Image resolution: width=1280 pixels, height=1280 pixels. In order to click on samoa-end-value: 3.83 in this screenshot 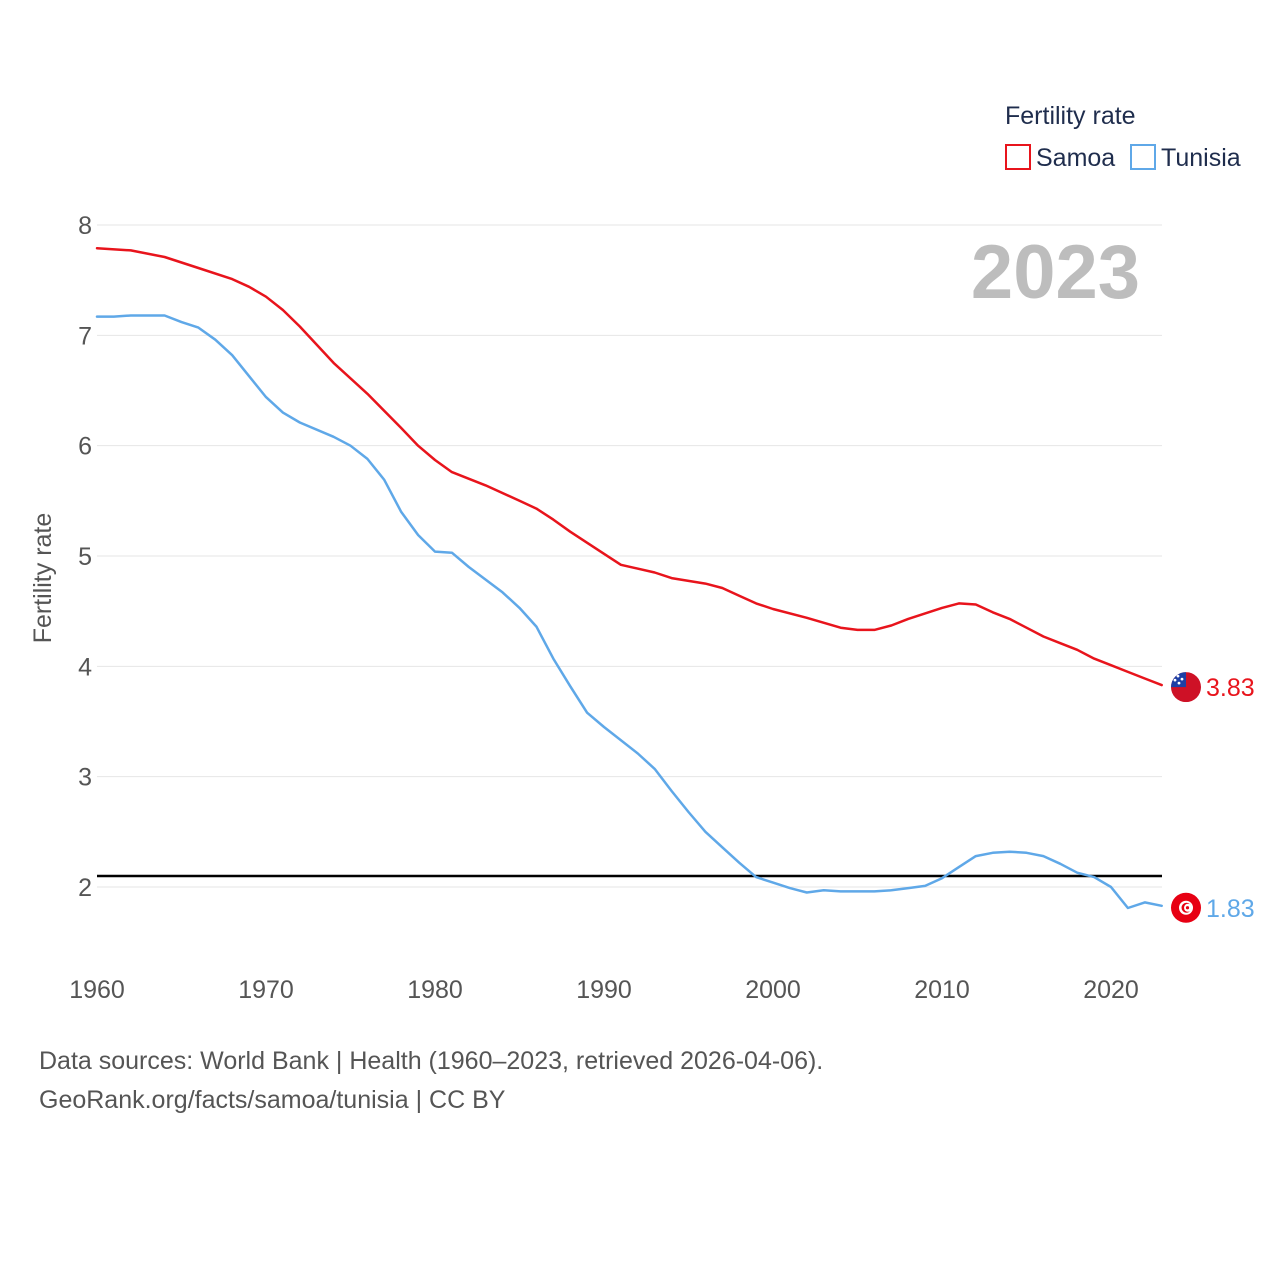, I will do `click(1230, 688)`.